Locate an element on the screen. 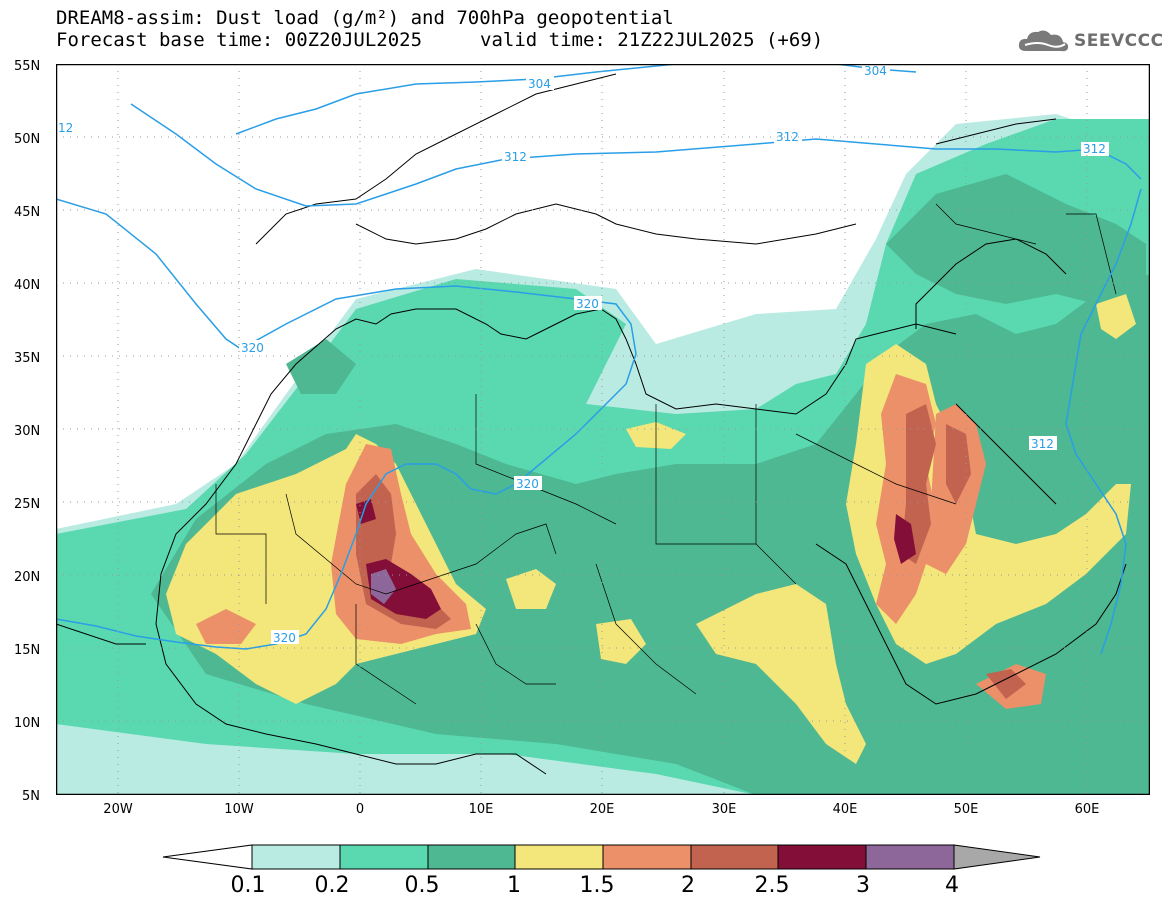 This screenshot has width=1165, height=907. lon-label: 20E is located at coordinates (602, 809).